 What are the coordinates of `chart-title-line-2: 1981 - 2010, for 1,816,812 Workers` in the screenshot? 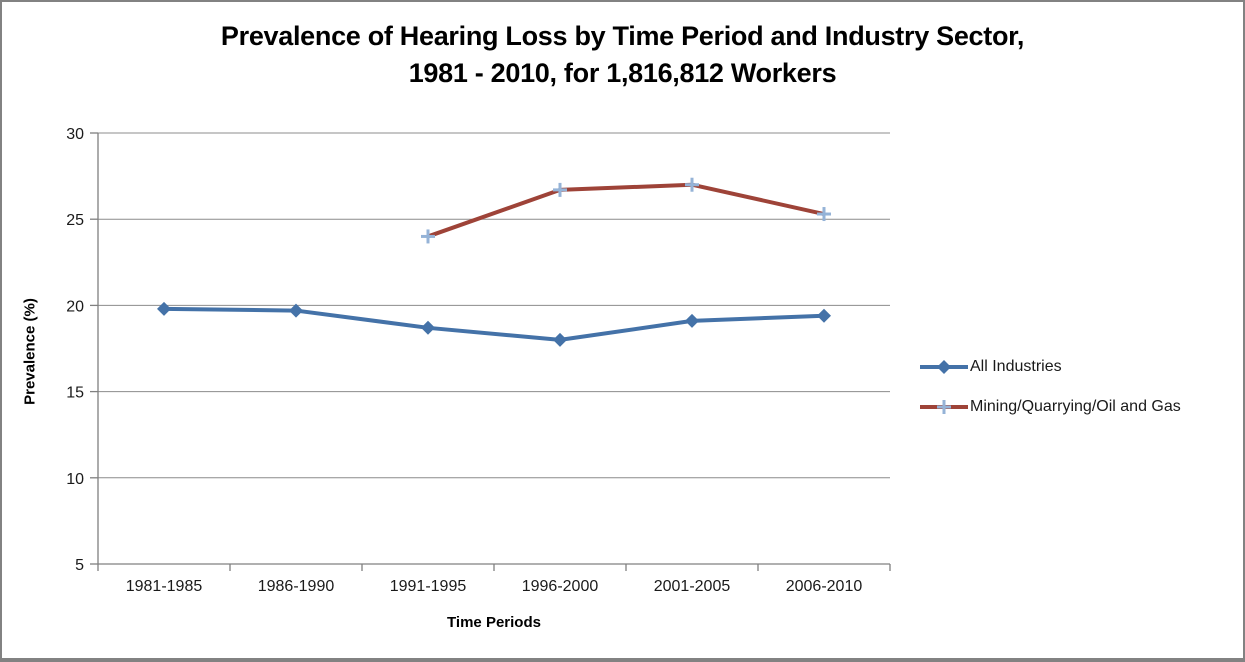 It's located at (622, 73).